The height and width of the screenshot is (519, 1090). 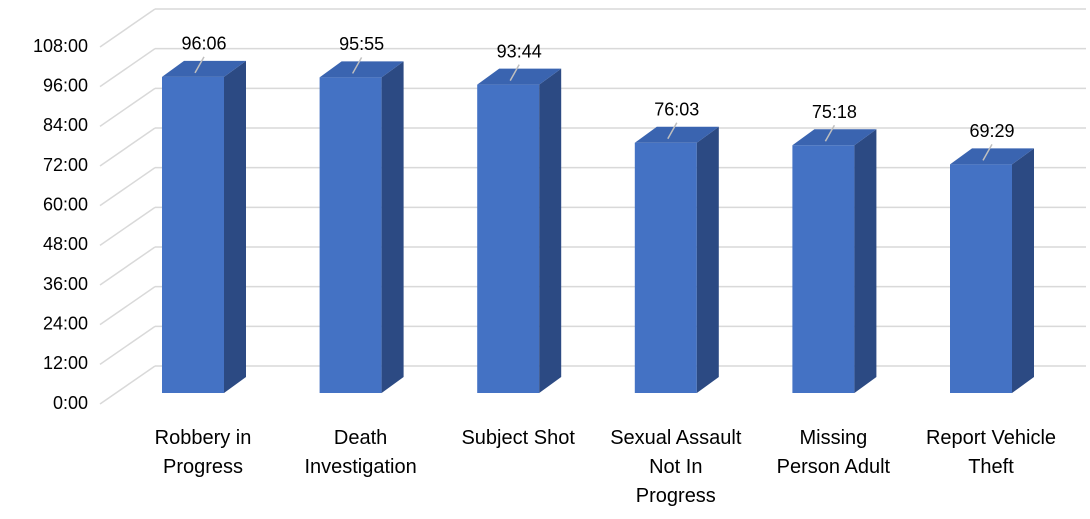 I want to click on x-tick-label: Robbery in Progress, so click(x=203, y=452).